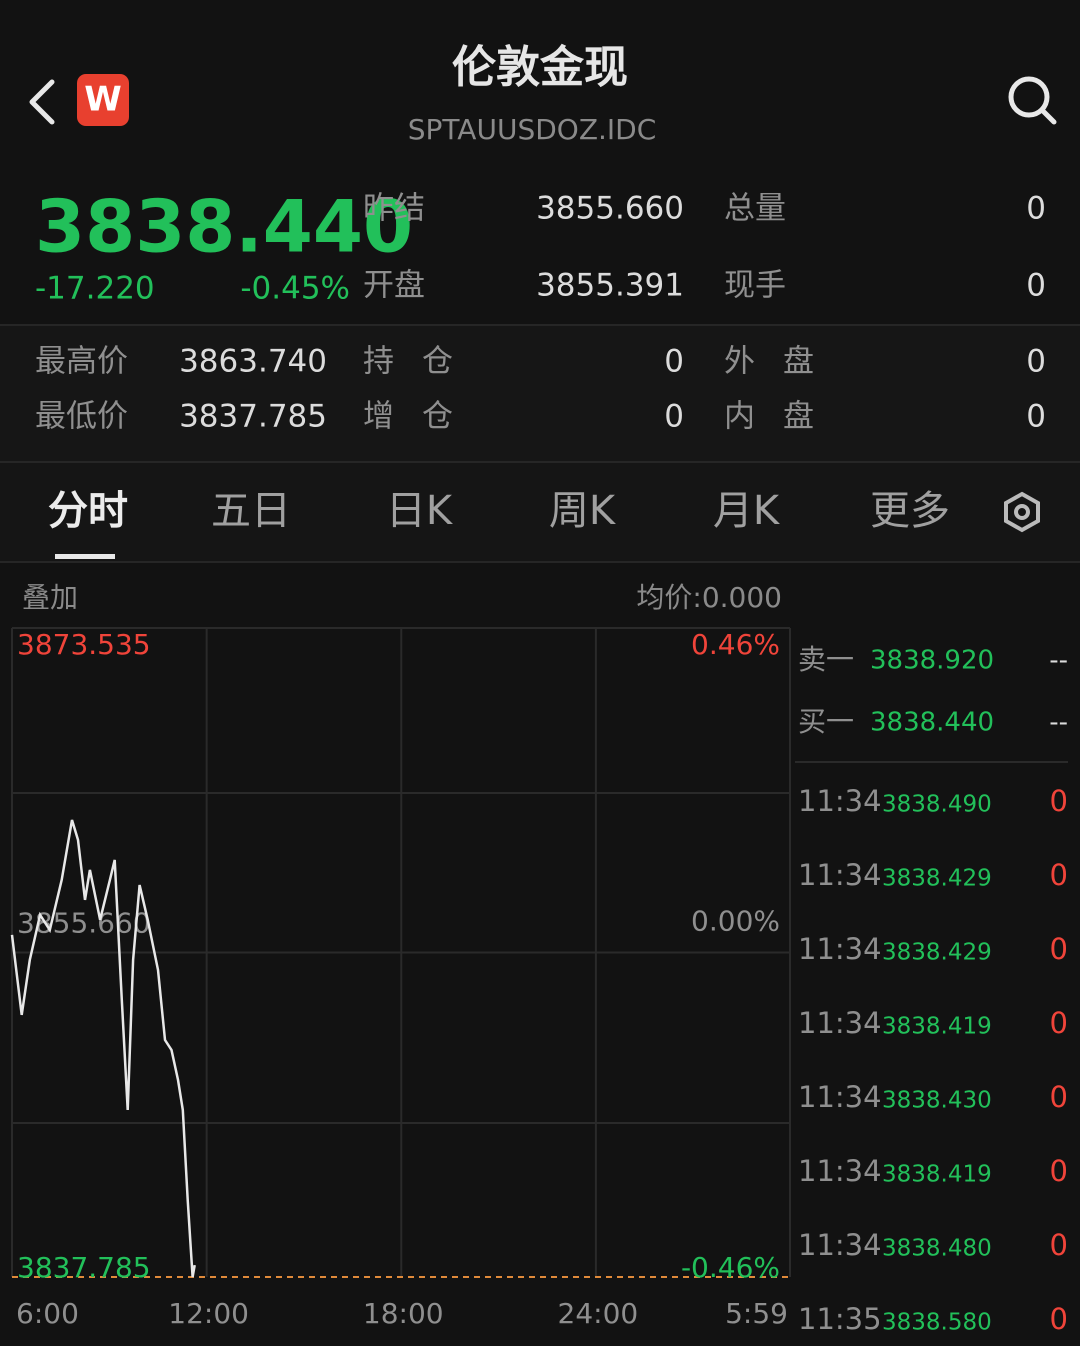 The image size is (1080, 1346). Describe the element at coordinates (394, 209) in the screenshot. I see `field-label: 昨结` at that location.